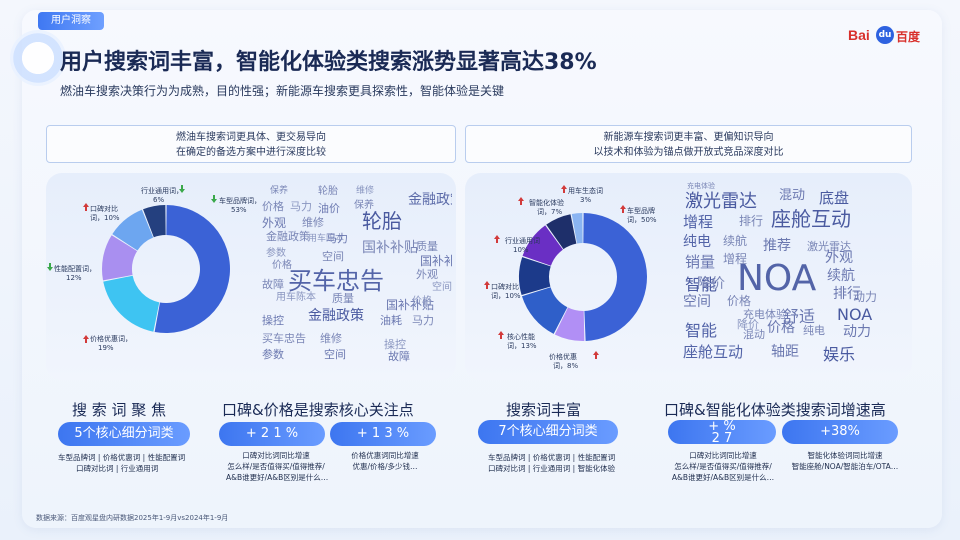  Describe the element at coordinates (840, 432) in the screenshot. I see `right-sec2-pill-b: +38%` at that location.